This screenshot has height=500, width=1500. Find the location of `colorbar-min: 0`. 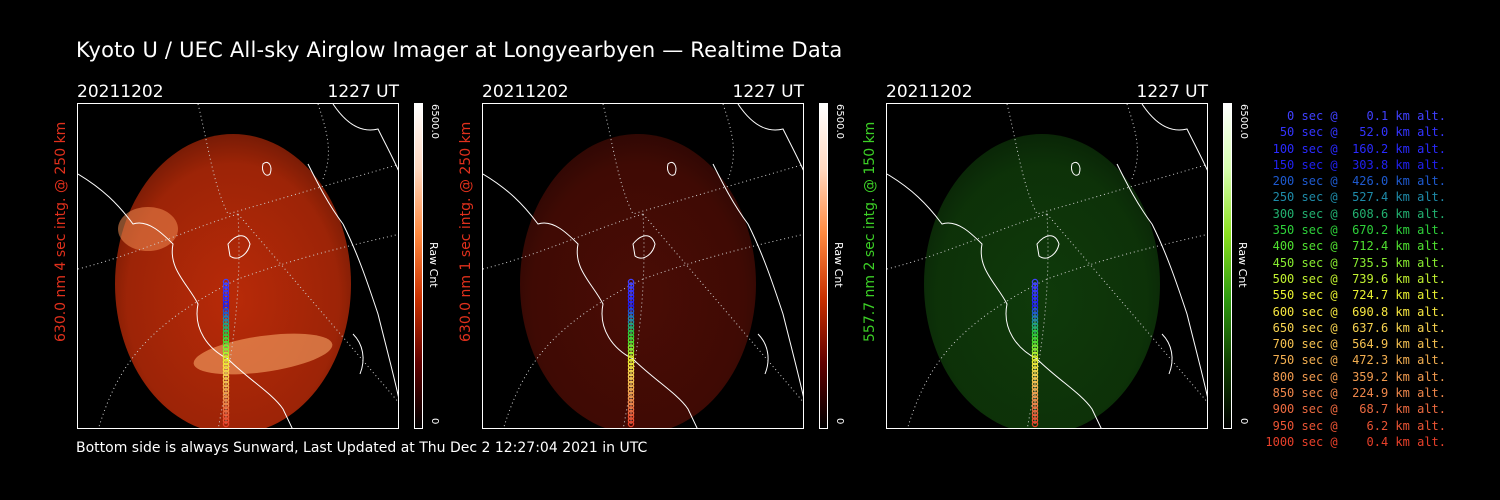

colorbar-min: 0 is located at coordinates (839, 421).